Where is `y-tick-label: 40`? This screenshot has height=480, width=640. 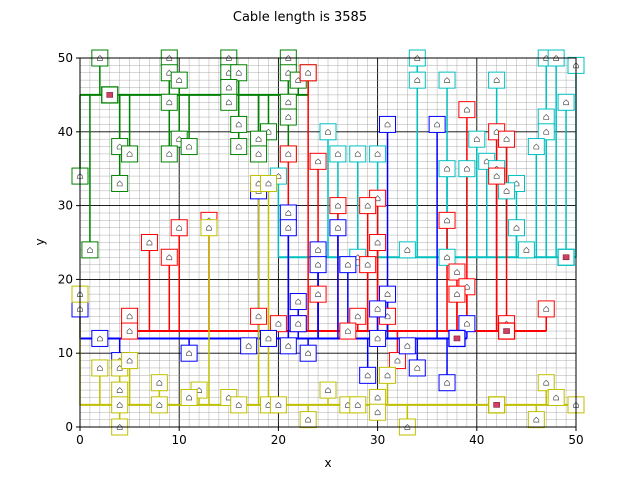
y-tick-label: 40 is located at coordinates (65, 132).